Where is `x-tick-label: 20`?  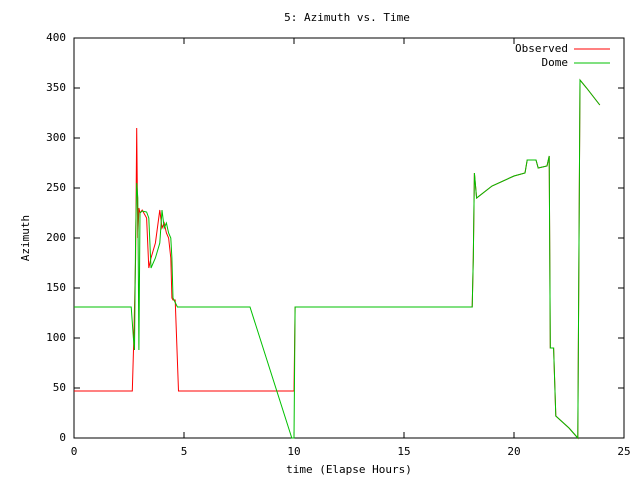
x-tick-label: 20 is located at coordinates (513, 451).